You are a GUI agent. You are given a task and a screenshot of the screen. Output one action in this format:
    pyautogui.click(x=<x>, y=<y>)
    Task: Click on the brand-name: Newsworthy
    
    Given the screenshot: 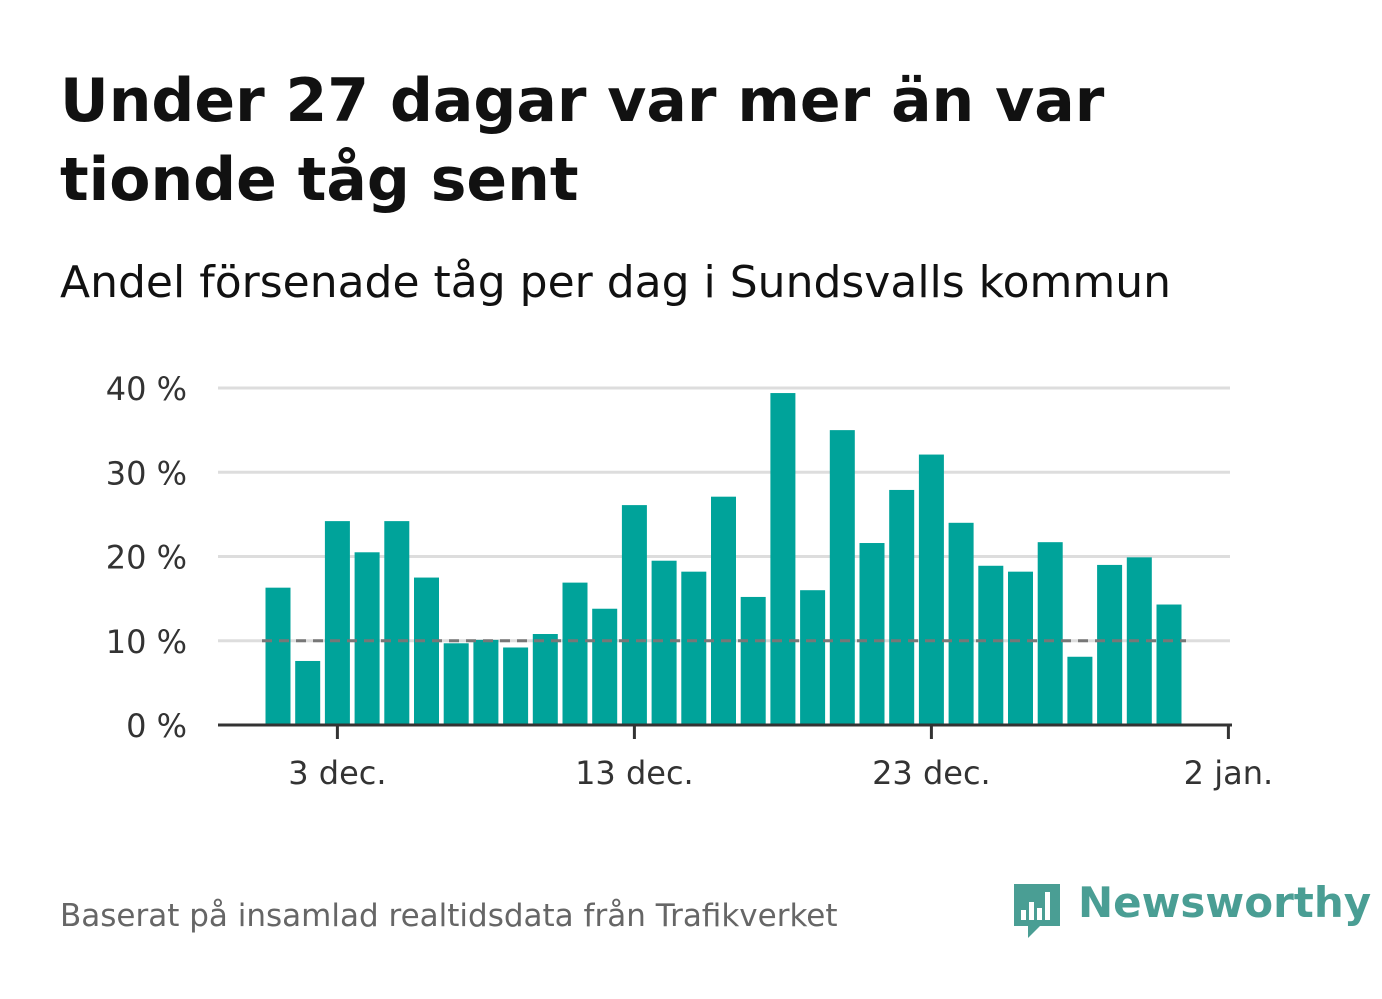 What is the action you would take?
    pyautogui.click(x=1225, y=902)
    